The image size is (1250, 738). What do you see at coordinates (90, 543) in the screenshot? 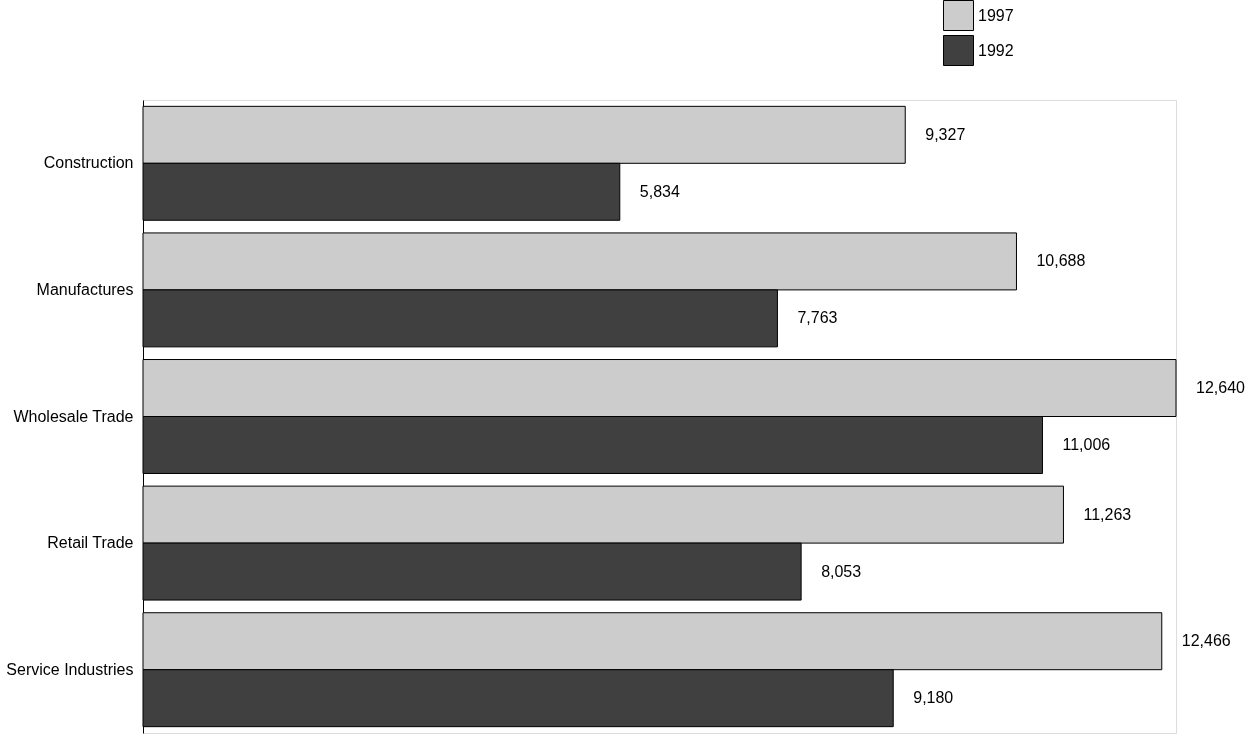
I see `y-tick-label: Retail Trade` at bounding box center [90, 543].